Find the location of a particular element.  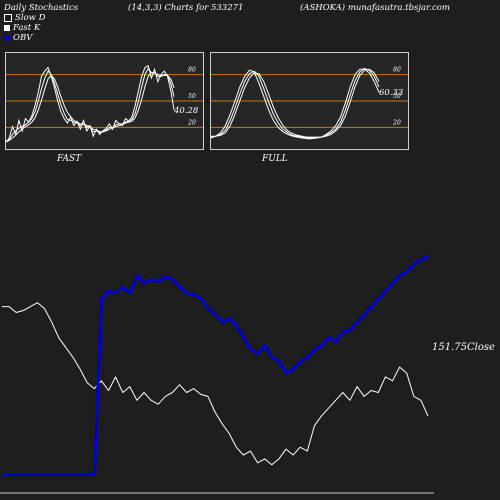

legend-obv: OBV is located at coordinates (18, 38).